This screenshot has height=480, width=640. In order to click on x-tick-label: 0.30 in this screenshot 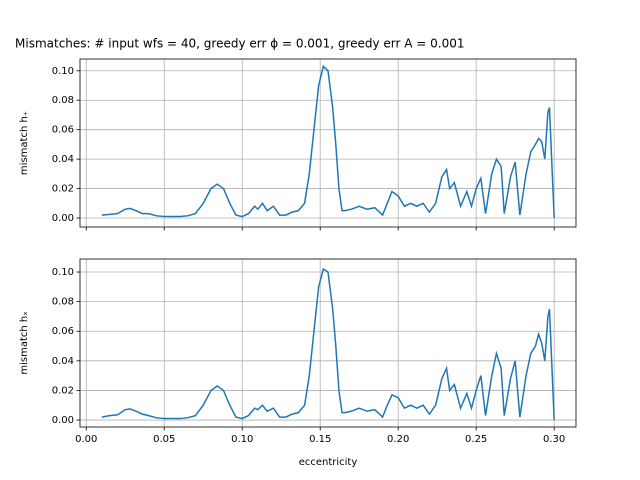, I will do `click(554, 439)`.